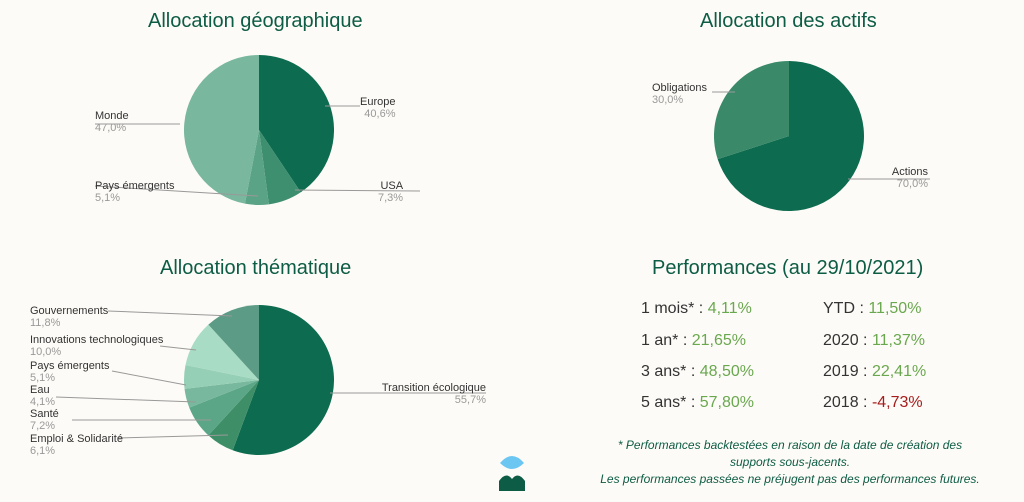 The width and height of the screenshot is (1024, 502). Describe the element at coordinates (255, 21) in the screenshot. I see `geo-chart-title: Allocation géographique` at that location.